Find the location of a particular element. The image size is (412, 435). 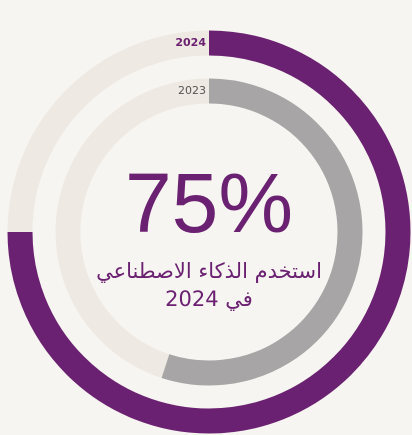

ring-label: 2024 is located at coordinates (190, 42).